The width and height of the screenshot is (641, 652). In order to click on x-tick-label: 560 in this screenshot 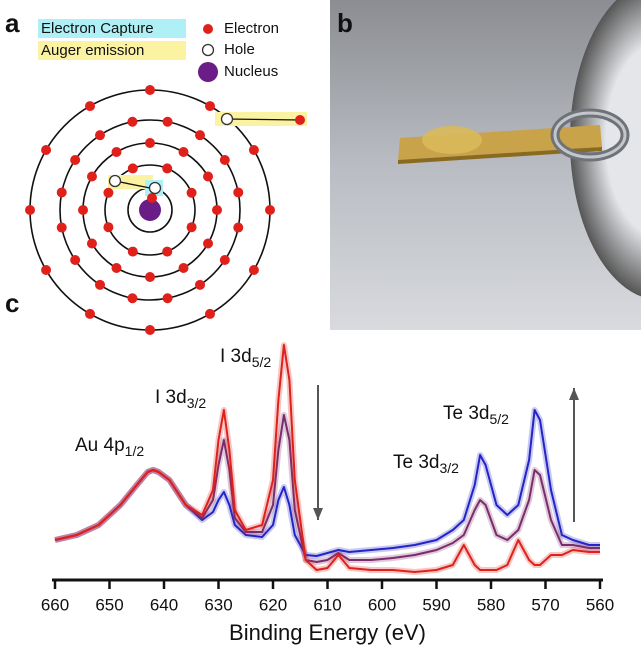, I will do `click(600, 604)`.